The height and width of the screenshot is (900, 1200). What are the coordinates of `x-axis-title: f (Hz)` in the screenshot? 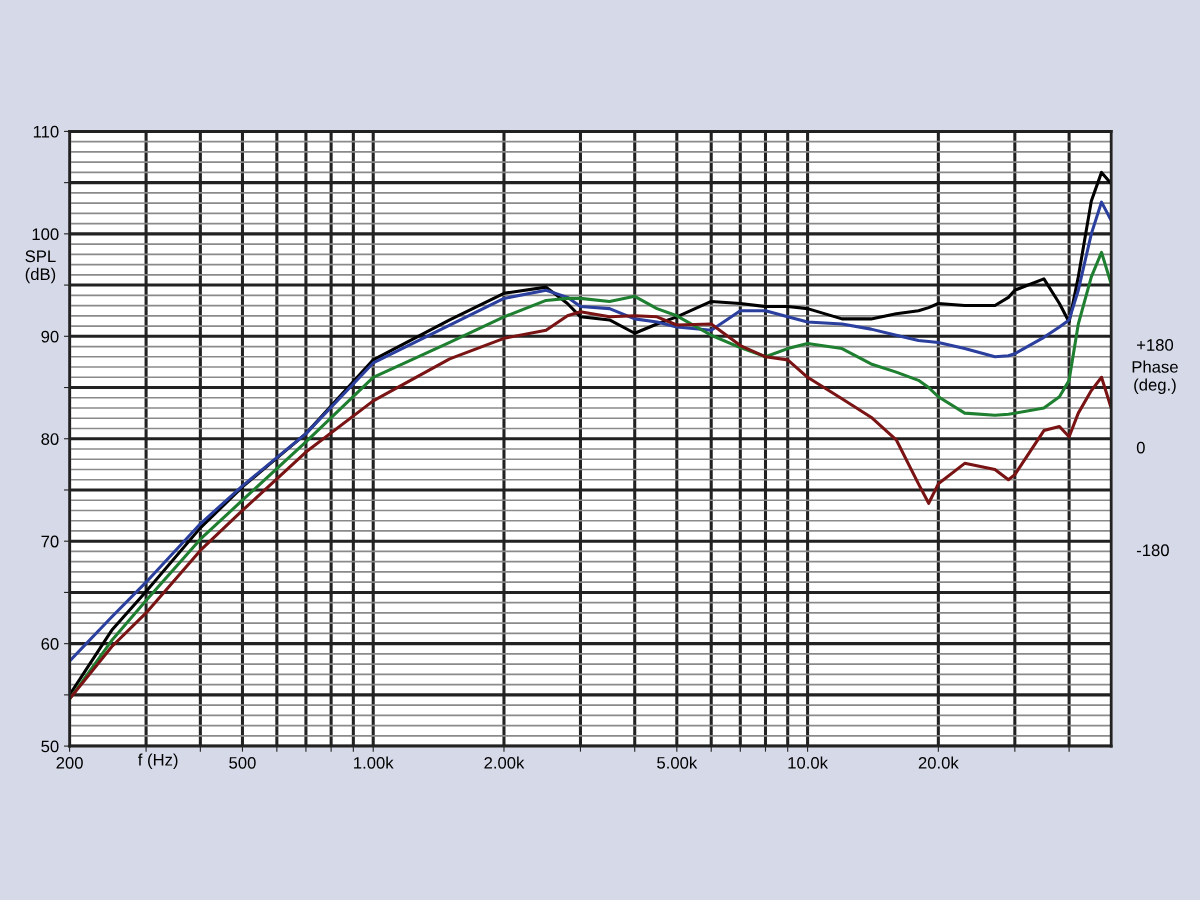 It's located at (158, 761).